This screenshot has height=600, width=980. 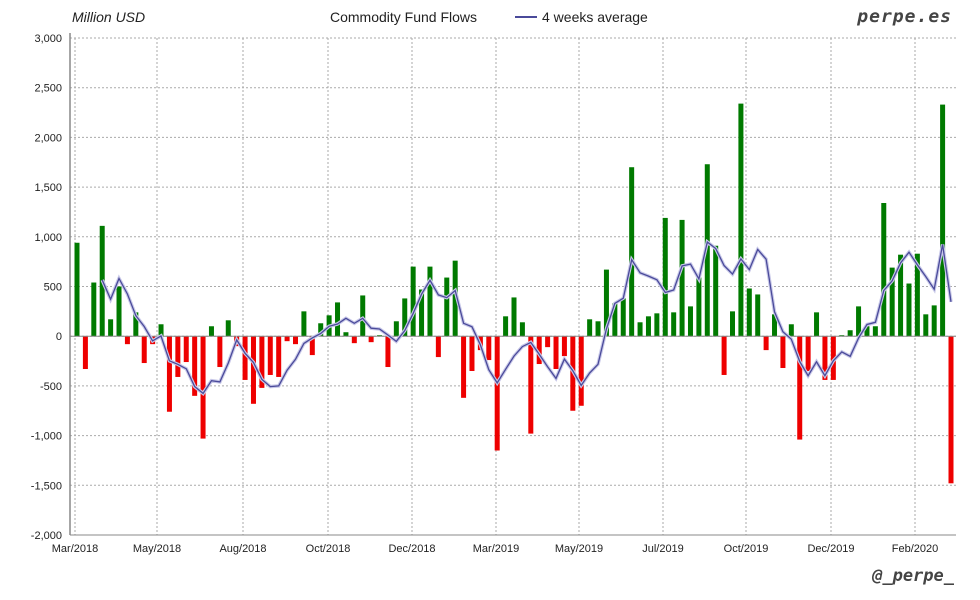 What do you see at coordinates (526, 17) in the screenshot?
I see `legend-swatch` at bounding box center [526, 17].